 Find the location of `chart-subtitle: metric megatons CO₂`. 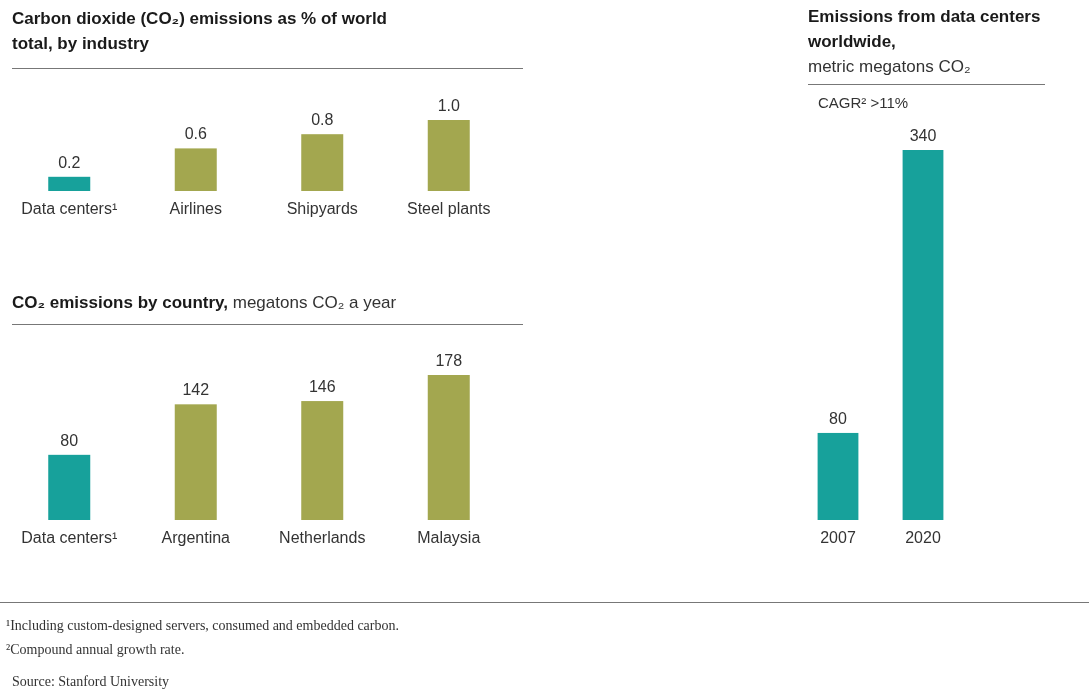

chart-subtitle: metric megatons CO₂ is located at coordinates (889, 67).